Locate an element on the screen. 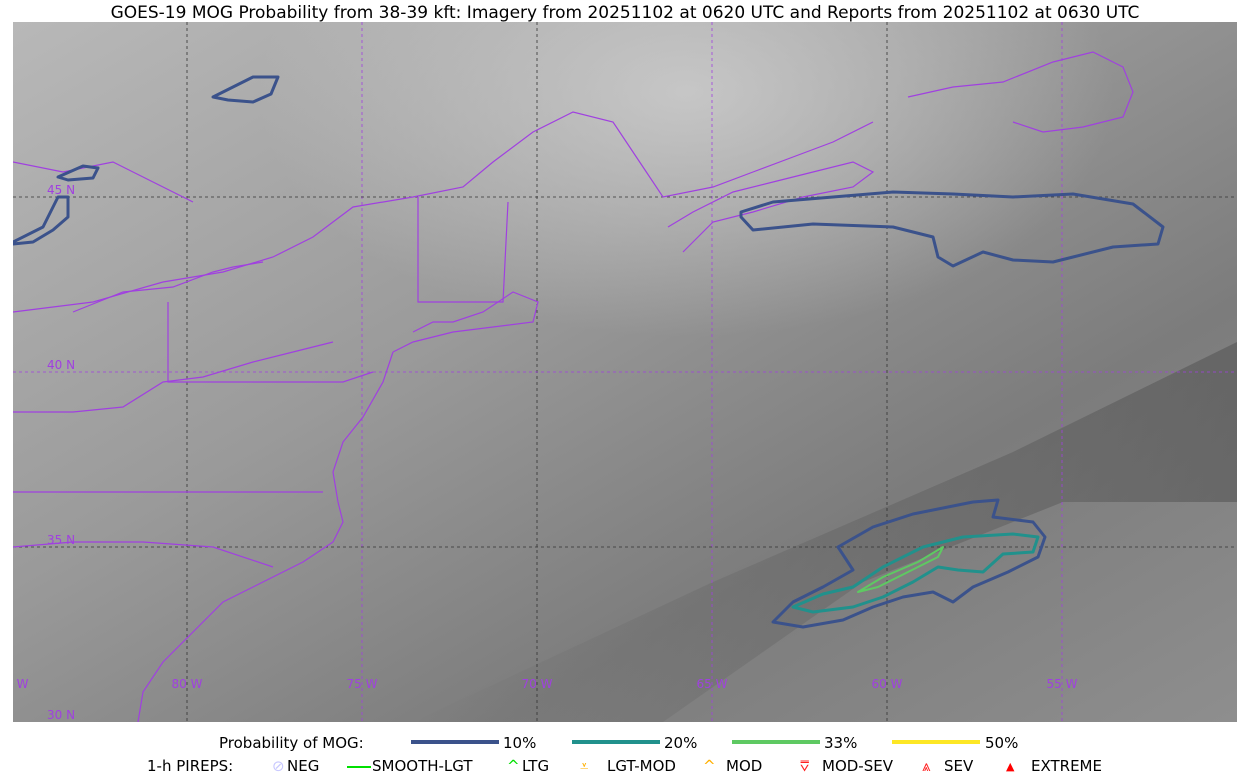  pirep-legend-title: 1-h PIREPS: is located at coordinates (190, 766).